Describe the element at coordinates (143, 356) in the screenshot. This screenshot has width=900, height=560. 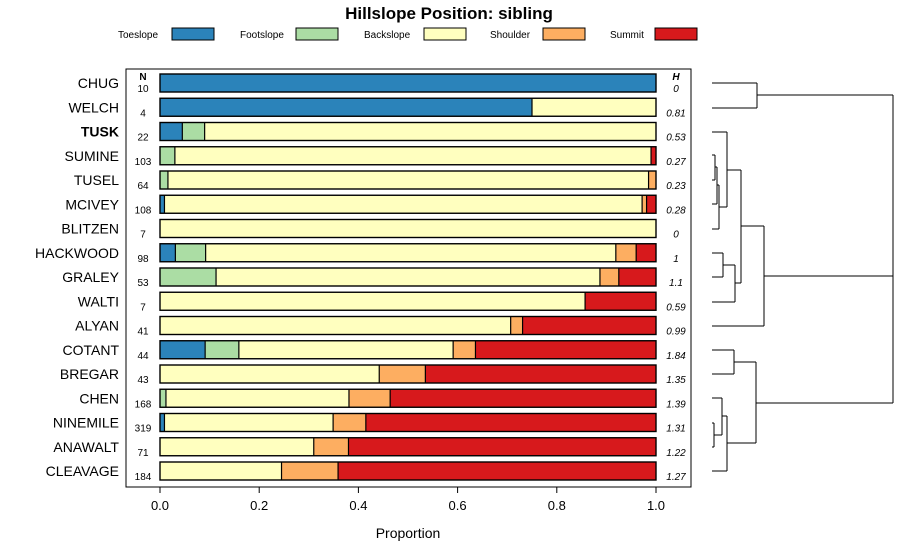
I see `n-value: 44` at that location.